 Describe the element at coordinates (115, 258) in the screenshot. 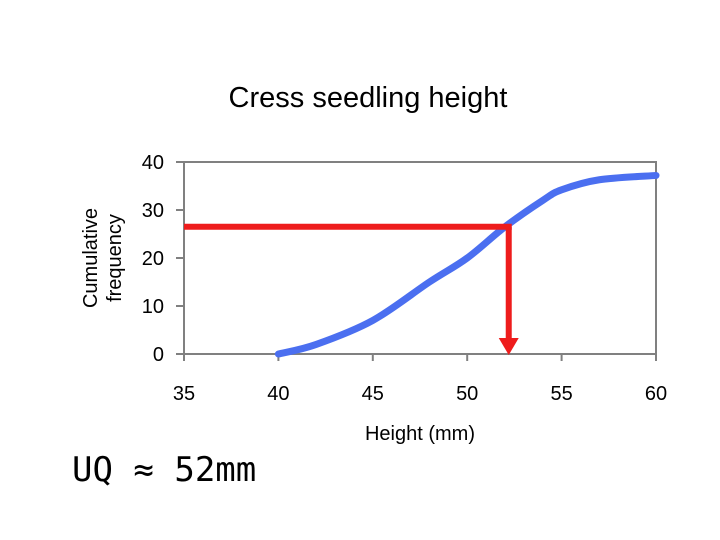

I see `y-axis-title-line-2: frequency` at that location.